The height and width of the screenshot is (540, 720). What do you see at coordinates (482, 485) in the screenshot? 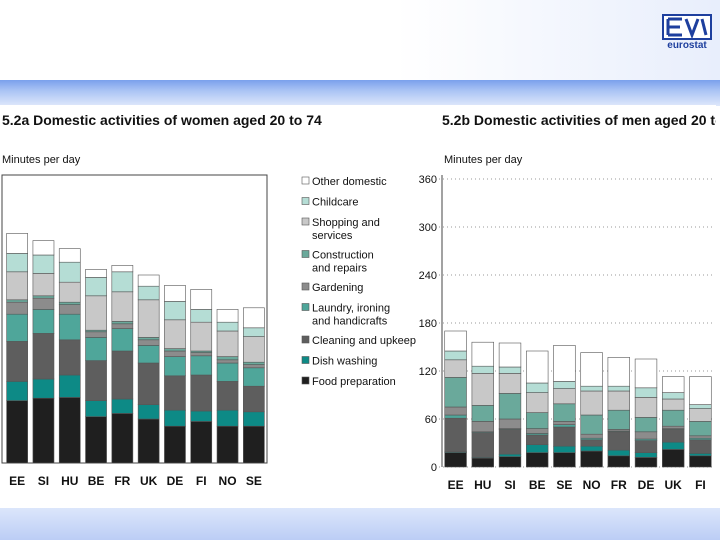
I see `chart-b-x-tick-label: HU` at bounding box center [482, 485].